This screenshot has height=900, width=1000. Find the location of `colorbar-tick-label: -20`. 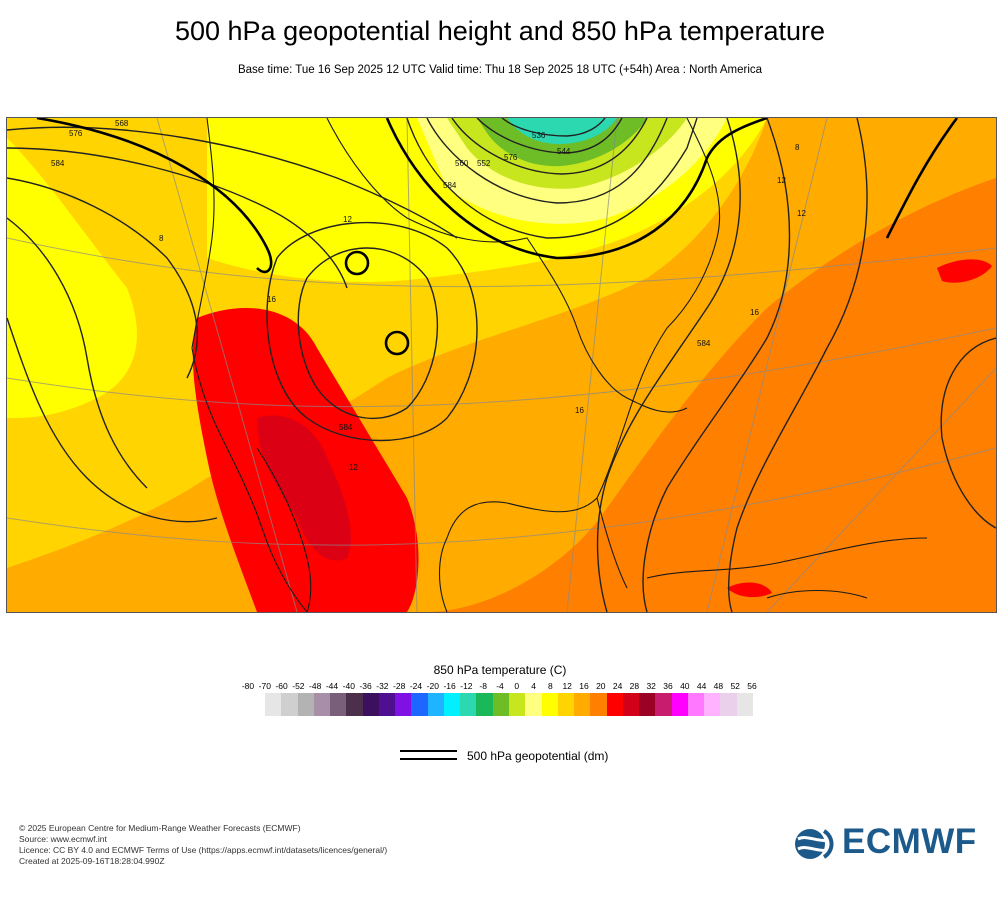

colorbar-tick-label: -20 is located at coordinates (432, 686).